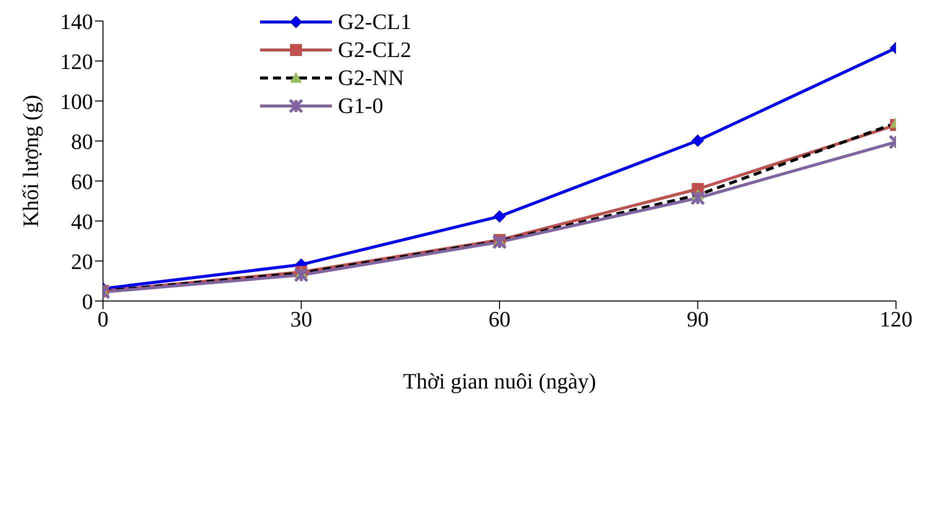  Describe the element at coordinates (82, 181) in the screenshot. I see `y-tick-label: 60` at that location.